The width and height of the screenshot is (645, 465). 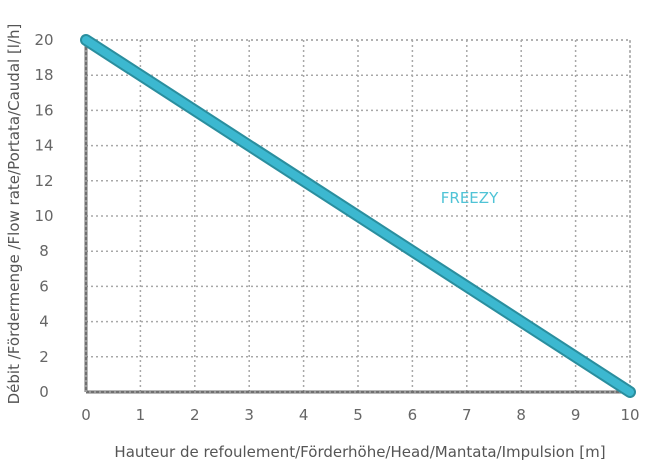 I want to click on y-tick-label: 12, so click(x=43, y=181).